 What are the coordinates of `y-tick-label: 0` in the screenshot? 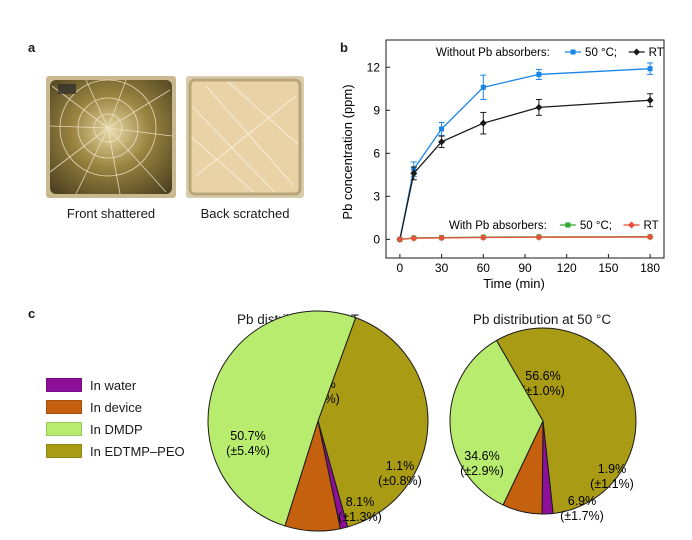 It's located at (376, 239).